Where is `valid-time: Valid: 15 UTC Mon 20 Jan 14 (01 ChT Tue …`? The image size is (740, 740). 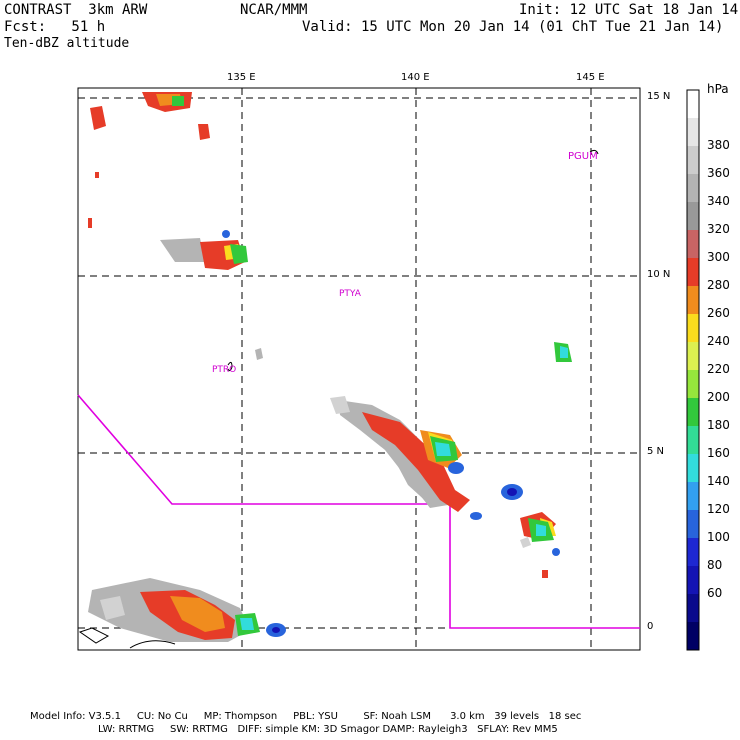 valid-time: Valid: 15 UTC Mon 20 Jan 14 (01 ChT Tue … is located at coordinates (513, 27).